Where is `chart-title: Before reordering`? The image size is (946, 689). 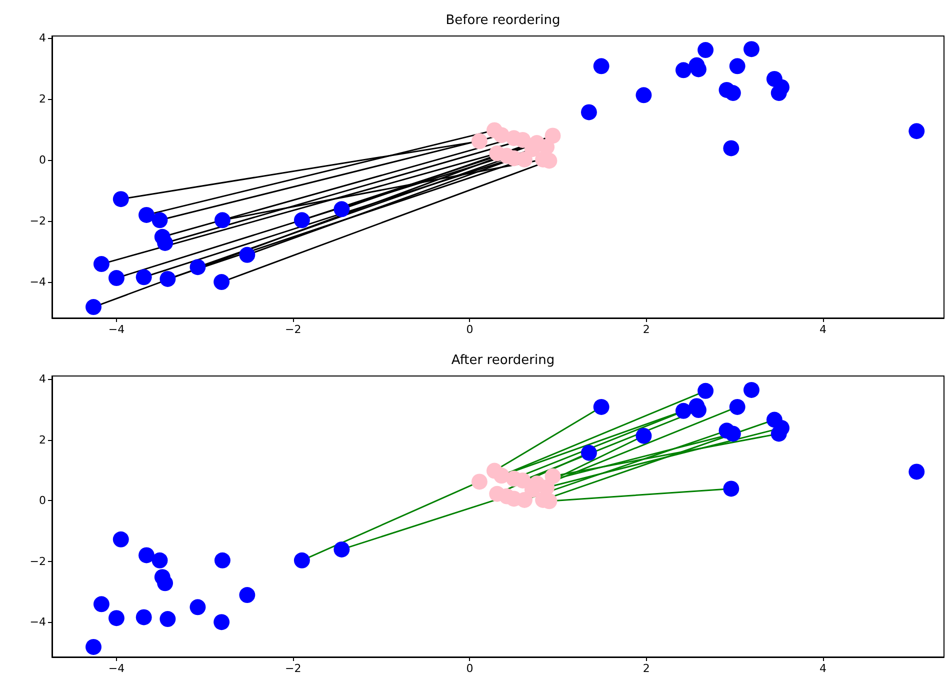
chart-title: Before reordering is located at coordinates (503, 20).